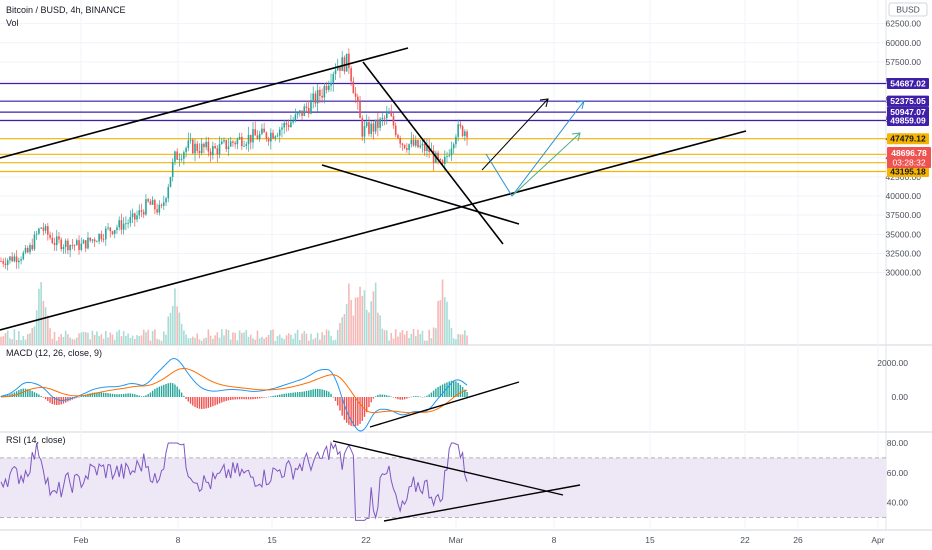  I want to click on rsi-title: RSI (14, close), so click(36, 440).